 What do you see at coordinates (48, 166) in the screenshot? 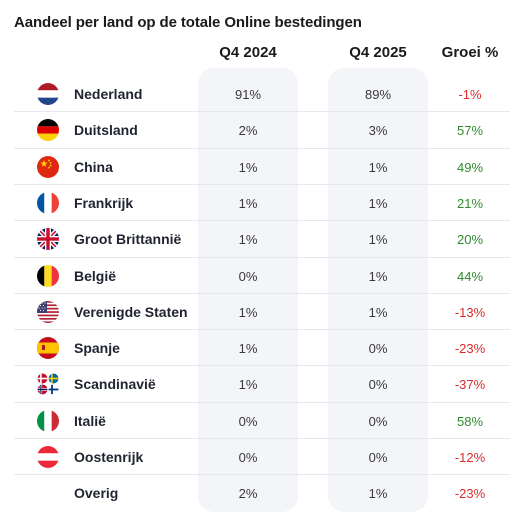
I see `china-flag-icon` at bounding box center [48, 166].